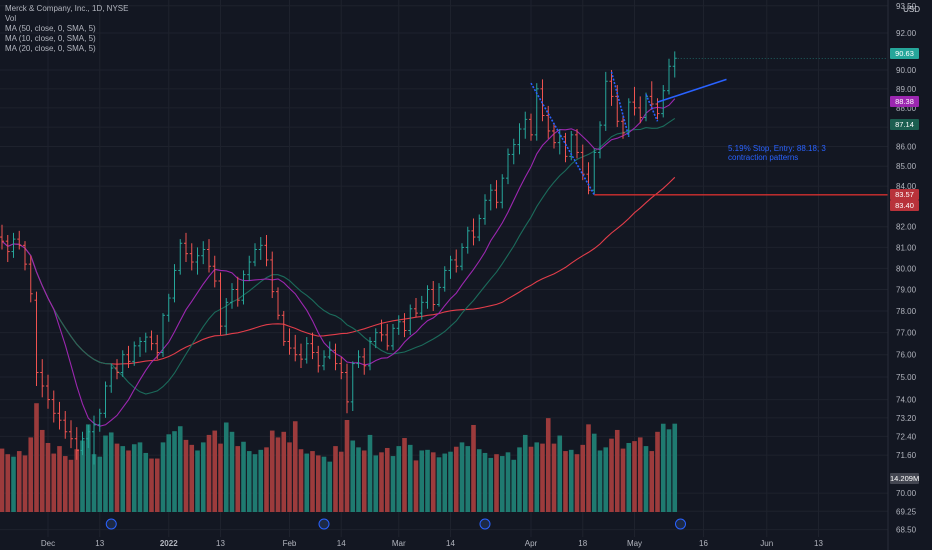 The image size is (932, 550). What do you see at coordinates (906, 147) in the screenshot?
I see `y-tick-label: 86.00` at bounding box center [906, 147].